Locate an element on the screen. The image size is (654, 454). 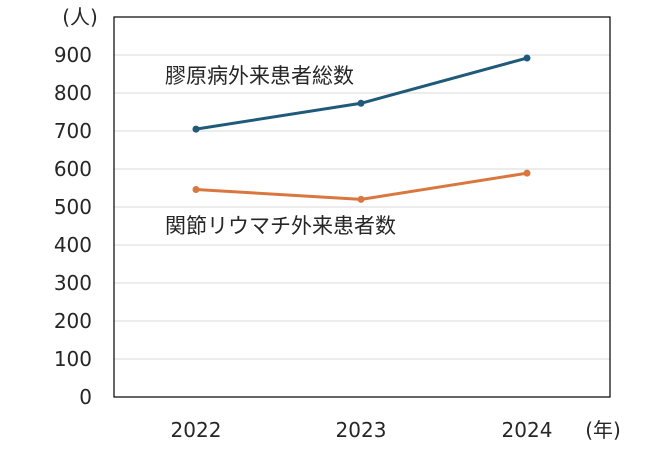
x-tick-labels: 2022 2023 2024 is located at coordinates (362, 430).